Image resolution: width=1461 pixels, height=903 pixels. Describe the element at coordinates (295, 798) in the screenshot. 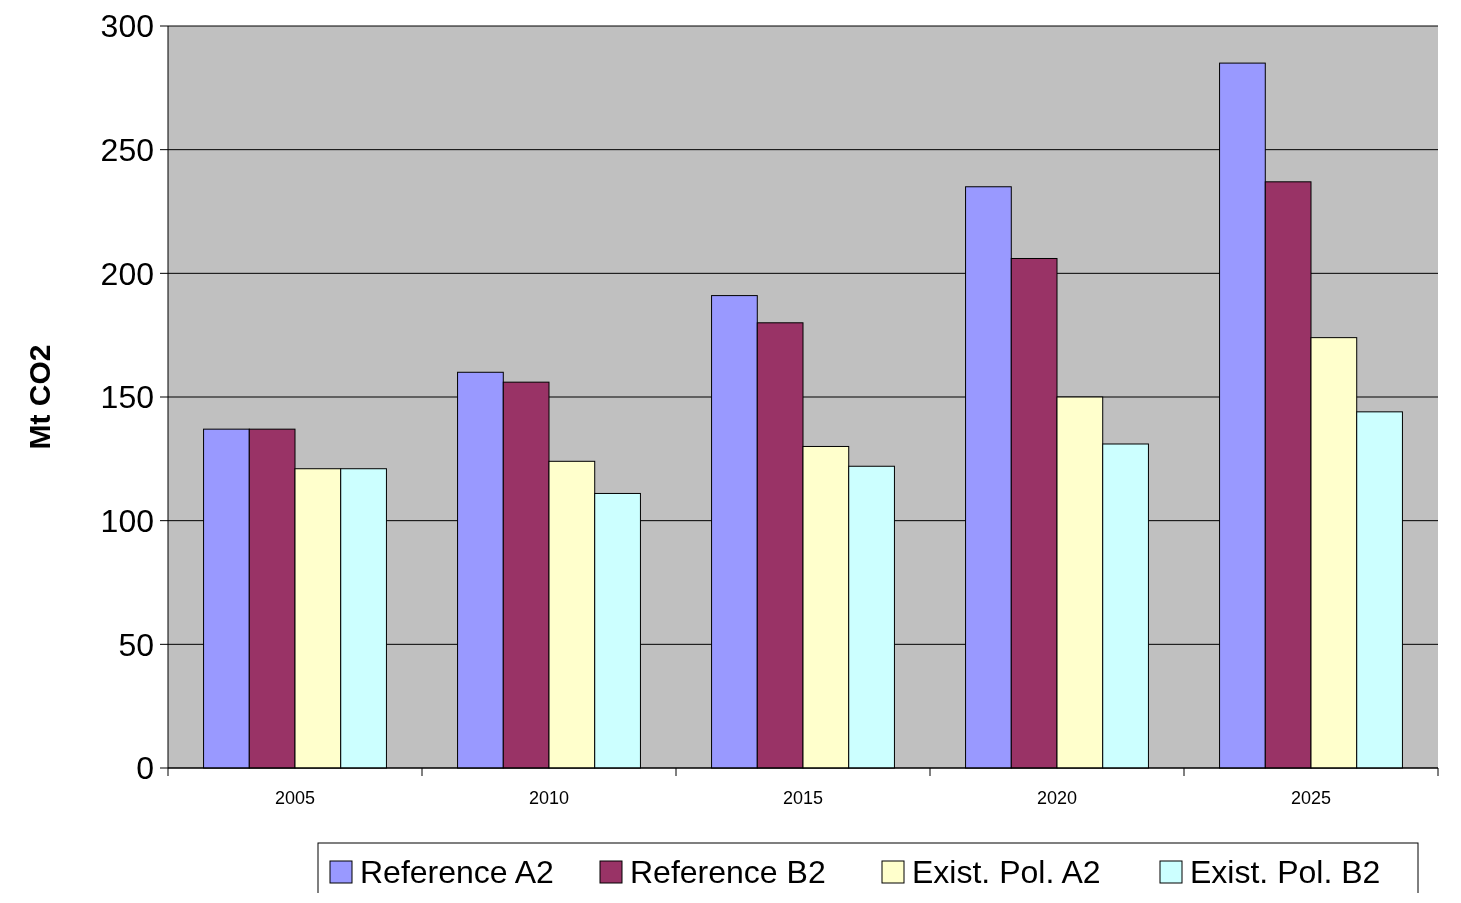

I see `x-tick-label: 2005` at that location.